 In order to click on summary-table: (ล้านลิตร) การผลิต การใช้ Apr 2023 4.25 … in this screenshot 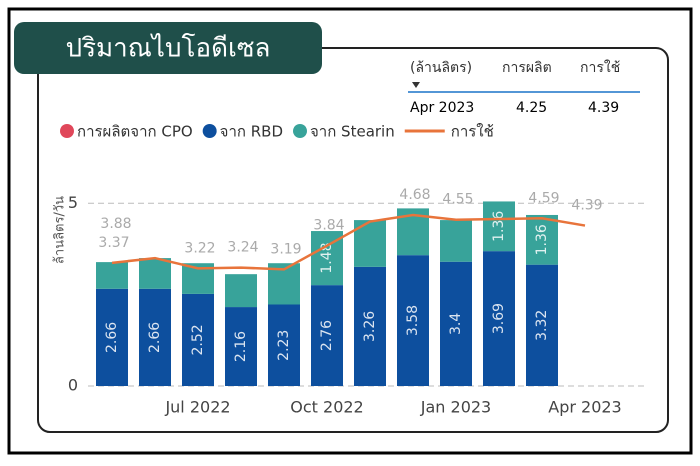, I will do `click(524, 87)`.